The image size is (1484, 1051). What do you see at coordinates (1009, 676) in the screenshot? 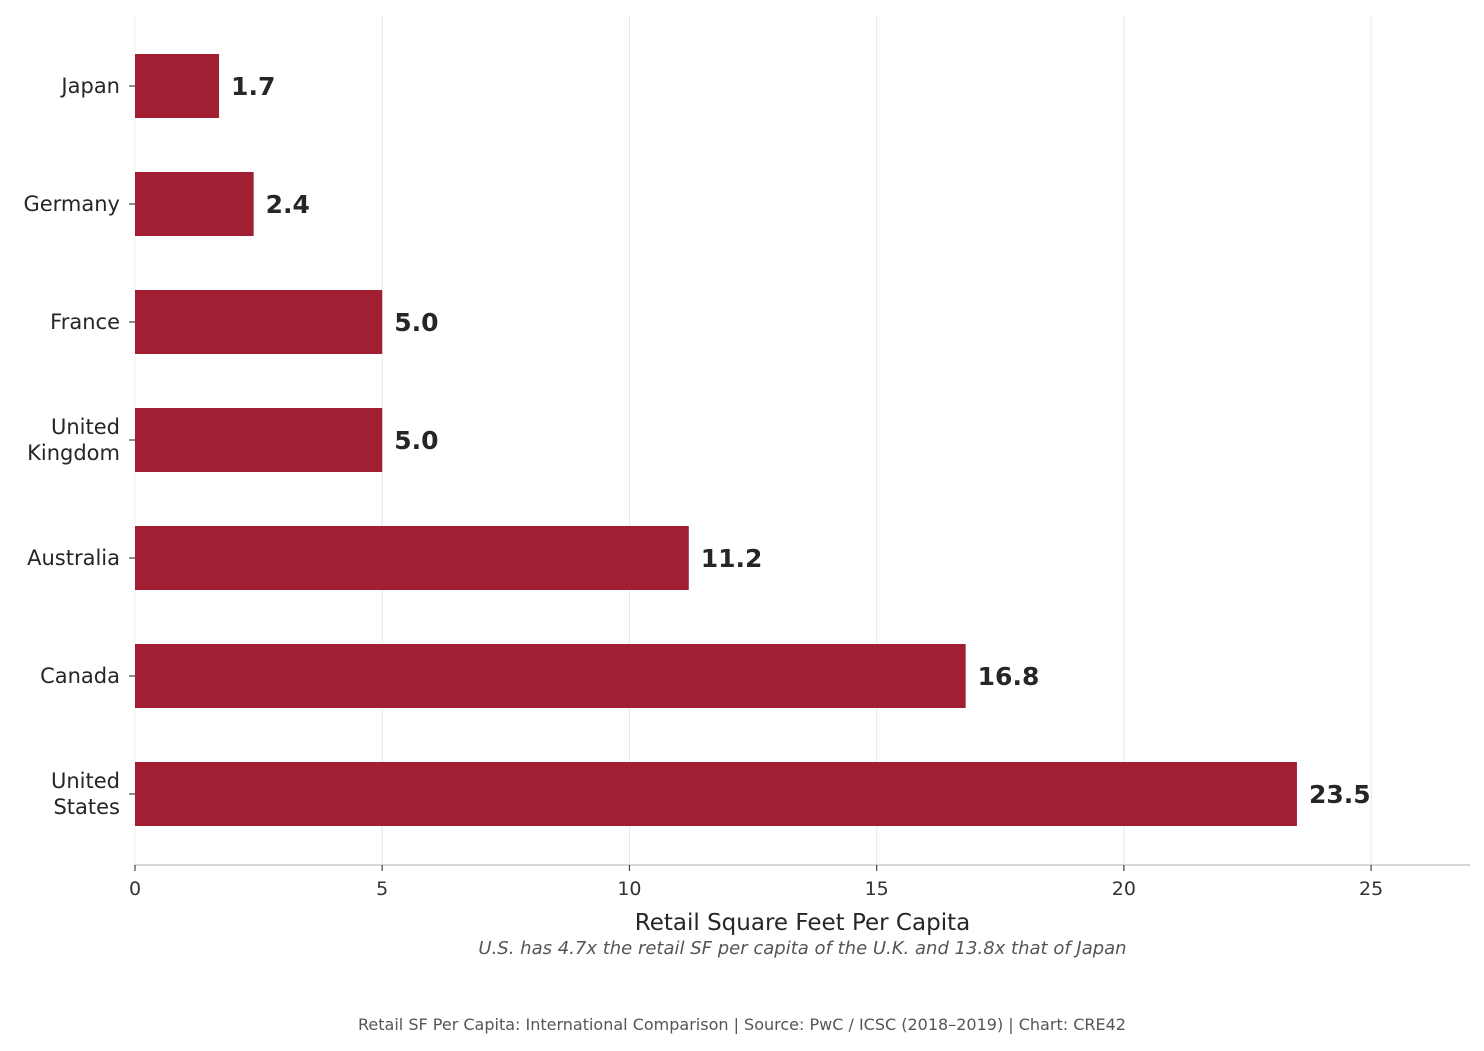
I see `value-label-5: 16.8` at bounding box center [1009, 676].